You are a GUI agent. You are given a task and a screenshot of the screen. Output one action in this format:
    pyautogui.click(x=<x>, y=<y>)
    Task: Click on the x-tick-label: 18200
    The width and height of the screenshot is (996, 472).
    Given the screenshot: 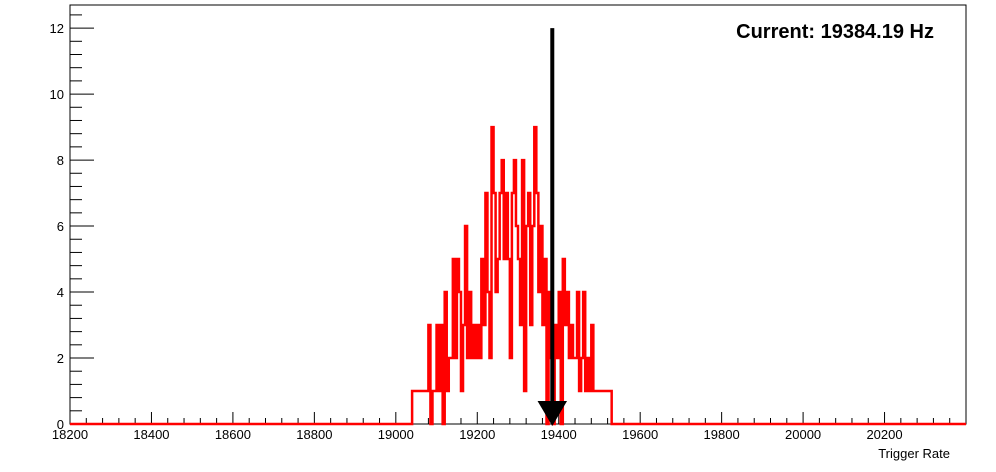 What is the action you would take?
    pyautogui.click(x=70, y=434)
    